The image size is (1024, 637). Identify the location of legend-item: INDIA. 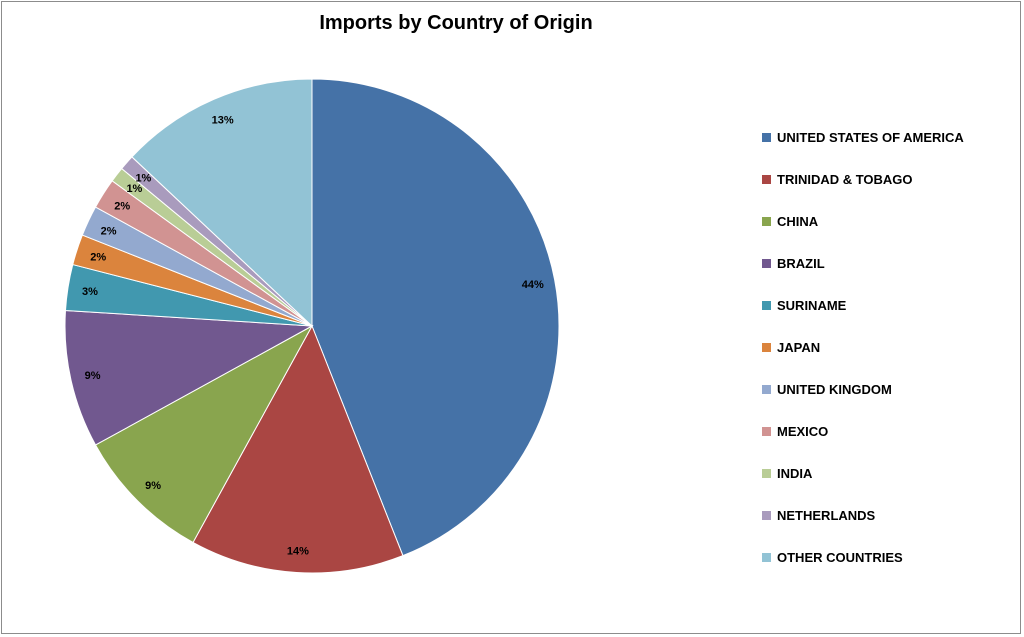
(787, 474).